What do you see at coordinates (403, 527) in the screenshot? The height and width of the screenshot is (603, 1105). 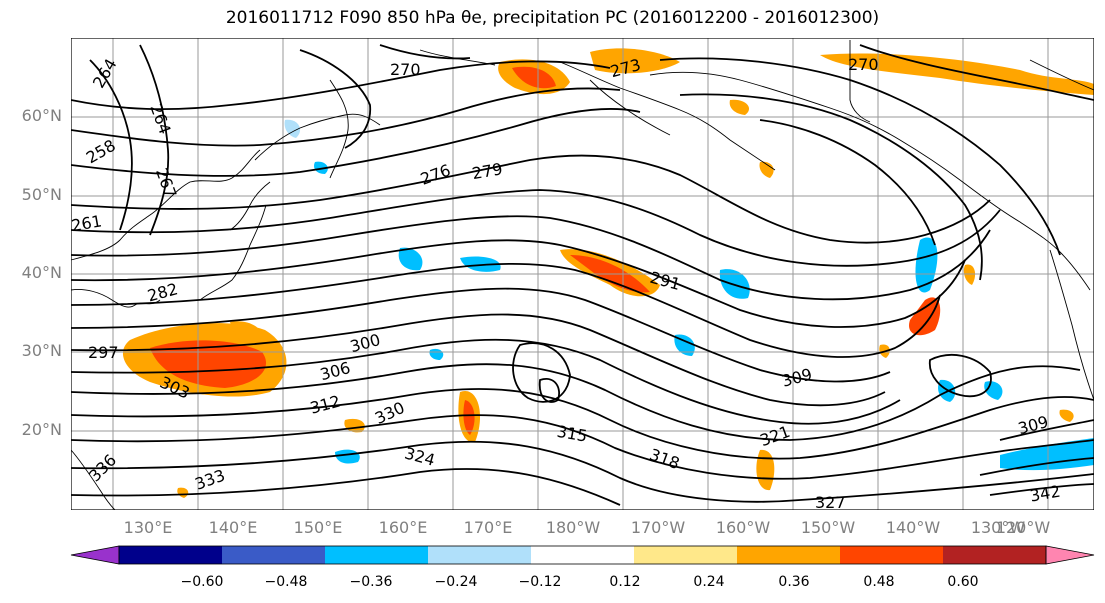 I see `lon-label: 160°E` at bounding box center [403, 527].